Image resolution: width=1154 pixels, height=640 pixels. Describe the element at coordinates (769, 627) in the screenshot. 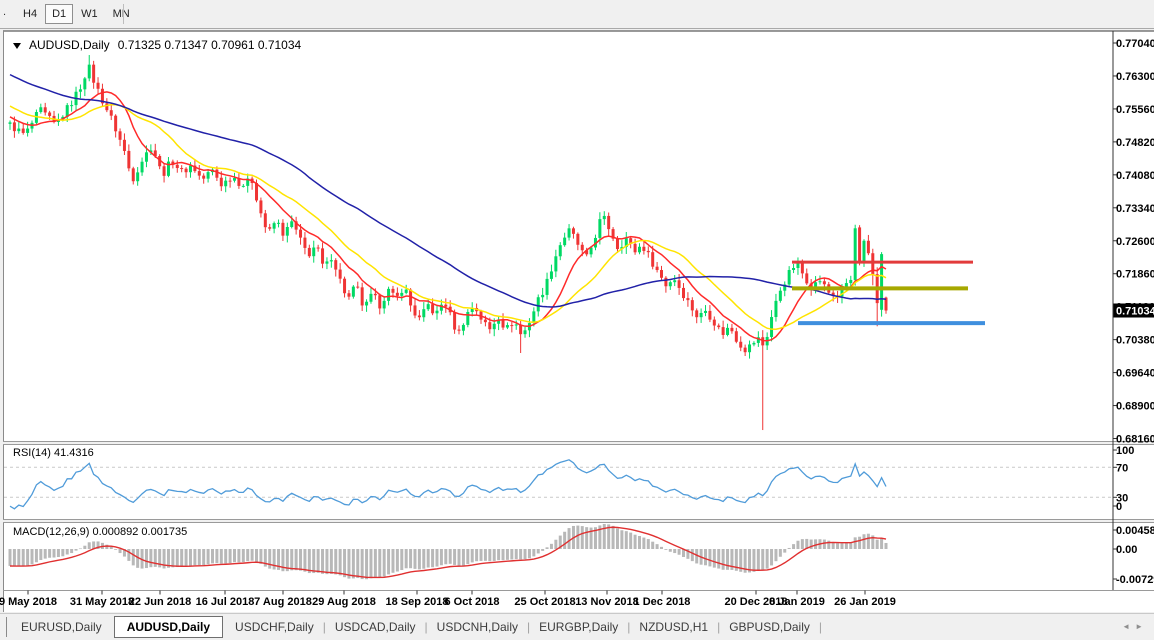

I see `chart-tab-gbpusd: GBPUSD,Daily` at that location.